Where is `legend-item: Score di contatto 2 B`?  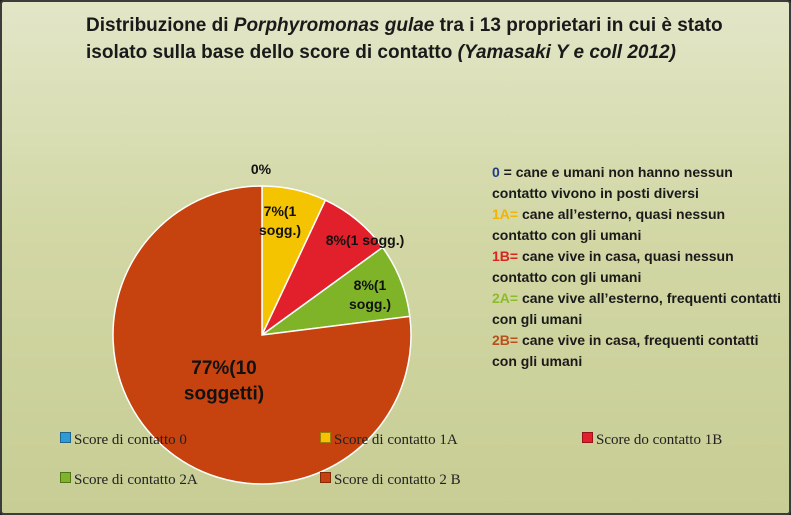 legend-item: Score di contatto 2 B is located at coordinates (390, 480).